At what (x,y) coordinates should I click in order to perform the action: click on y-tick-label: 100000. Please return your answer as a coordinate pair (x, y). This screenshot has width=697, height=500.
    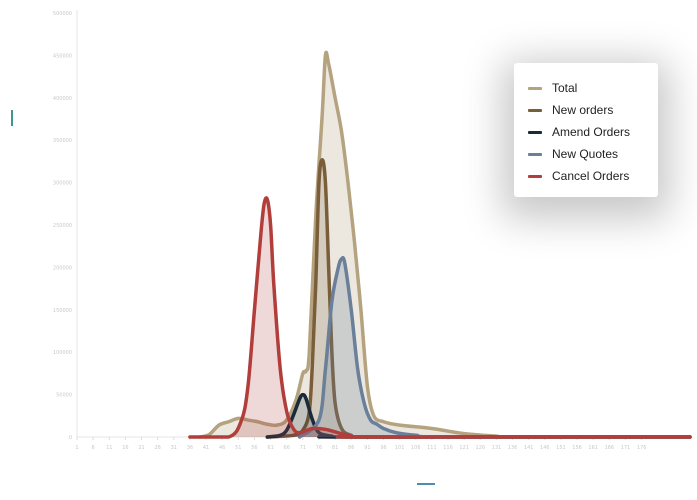
    Looking at the image, I should click on (62, 353).